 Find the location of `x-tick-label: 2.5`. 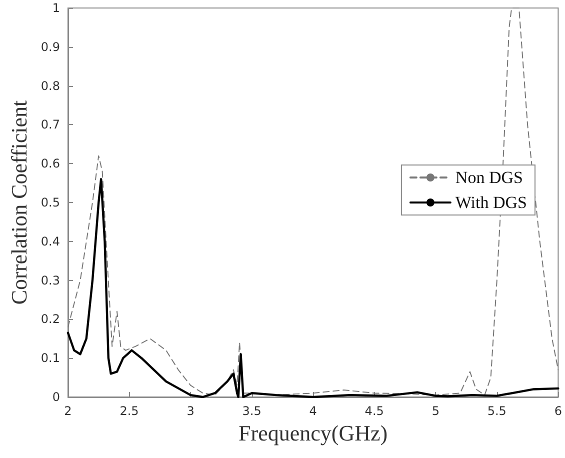

x-tick-label: 2.5 is located at coordinates (129, 411).